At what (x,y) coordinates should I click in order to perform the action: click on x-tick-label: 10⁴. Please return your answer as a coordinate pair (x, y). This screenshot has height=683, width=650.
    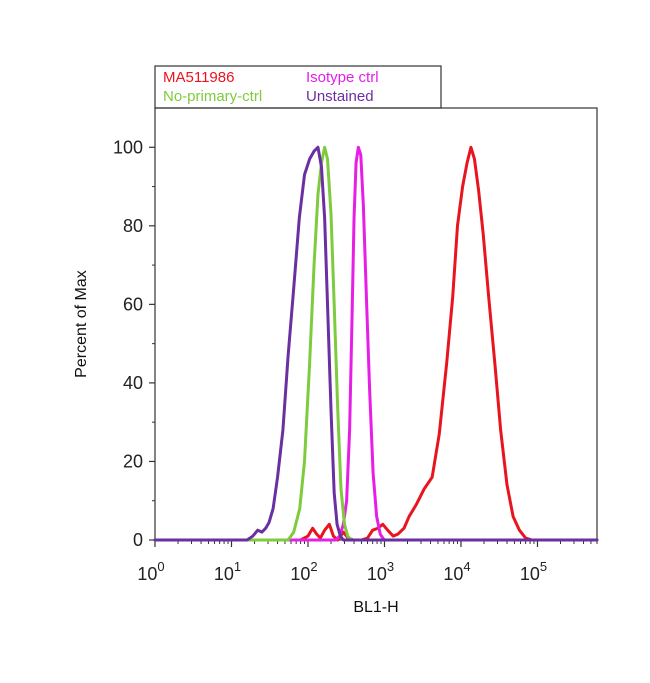
    Looking at the image, I should click on (456, 571).